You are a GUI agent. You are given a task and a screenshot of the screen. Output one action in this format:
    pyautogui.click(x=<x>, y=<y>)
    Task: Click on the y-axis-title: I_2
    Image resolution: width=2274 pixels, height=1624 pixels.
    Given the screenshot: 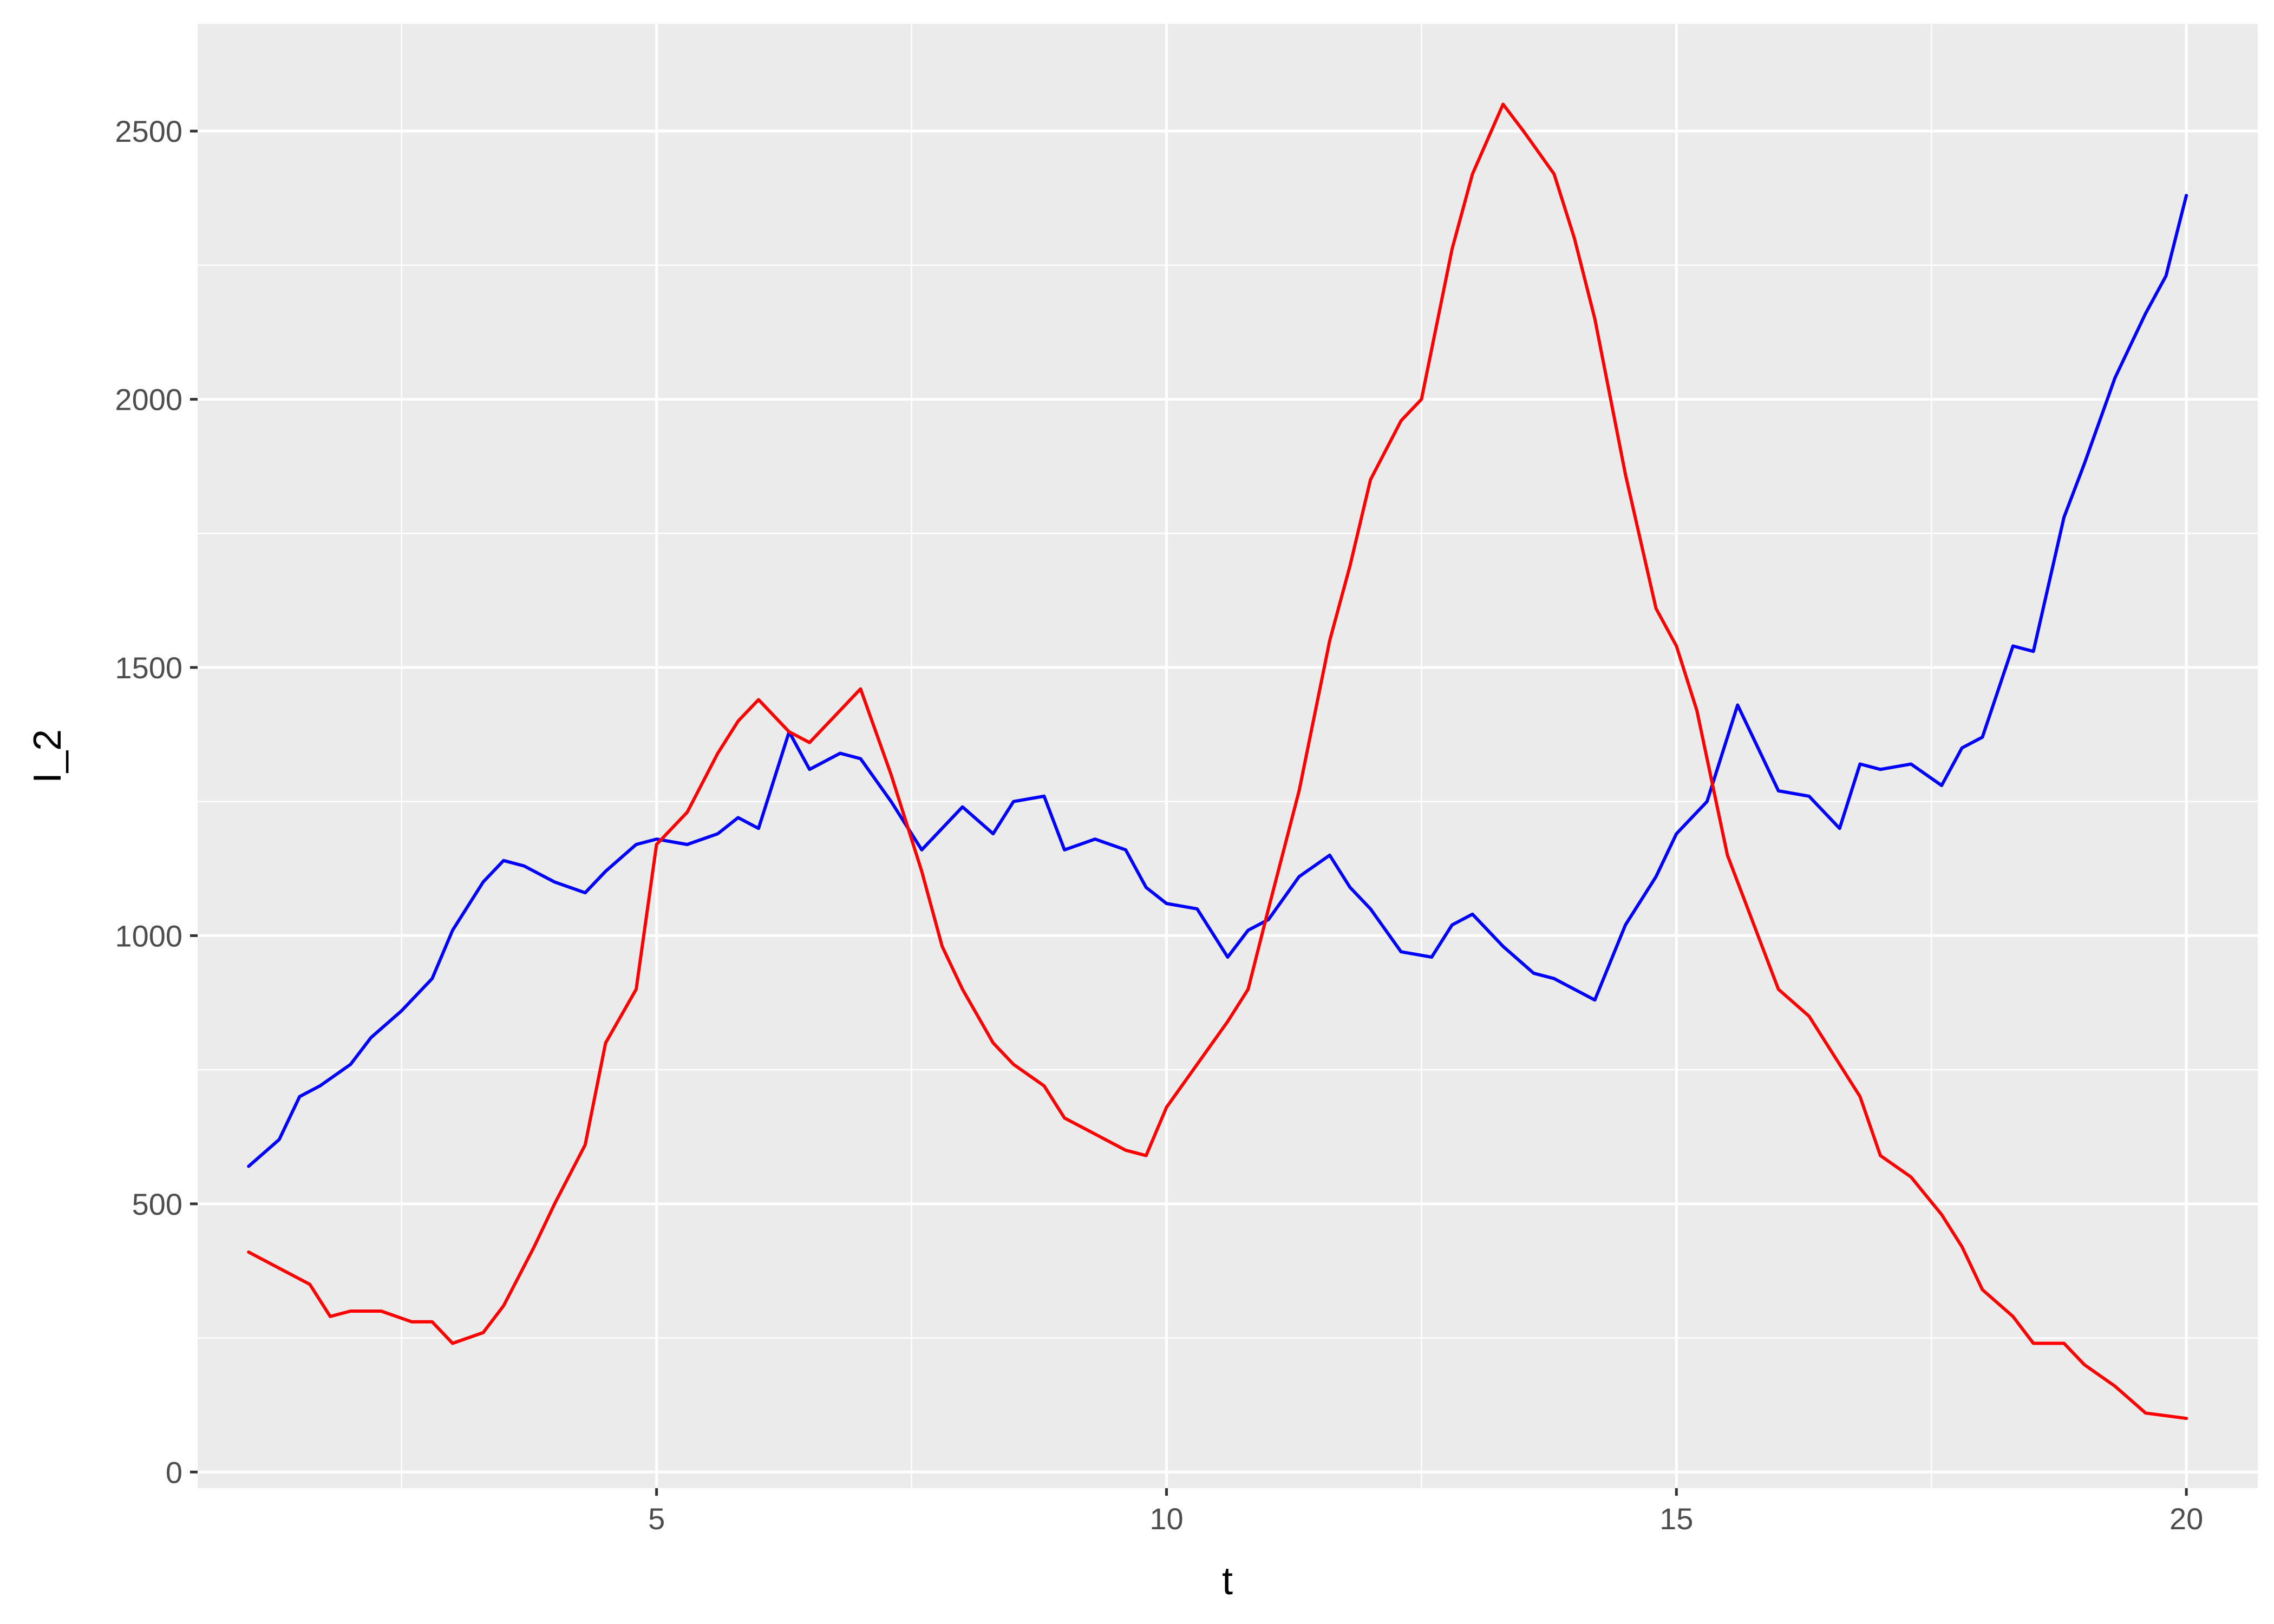 What is the action you would take?
    pyautogui.click(x=48, y=756)
    